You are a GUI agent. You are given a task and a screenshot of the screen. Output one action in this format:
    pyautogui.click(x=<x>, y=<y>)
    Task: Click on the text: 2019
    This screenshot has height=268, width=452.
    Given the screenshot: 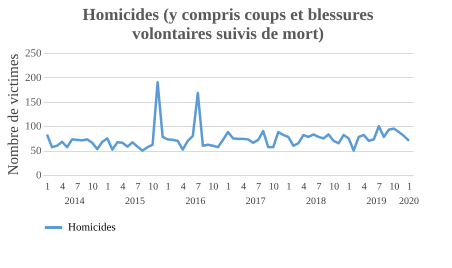 What is the action you would take?
    pyautogui.click(x=376, y=201)
    